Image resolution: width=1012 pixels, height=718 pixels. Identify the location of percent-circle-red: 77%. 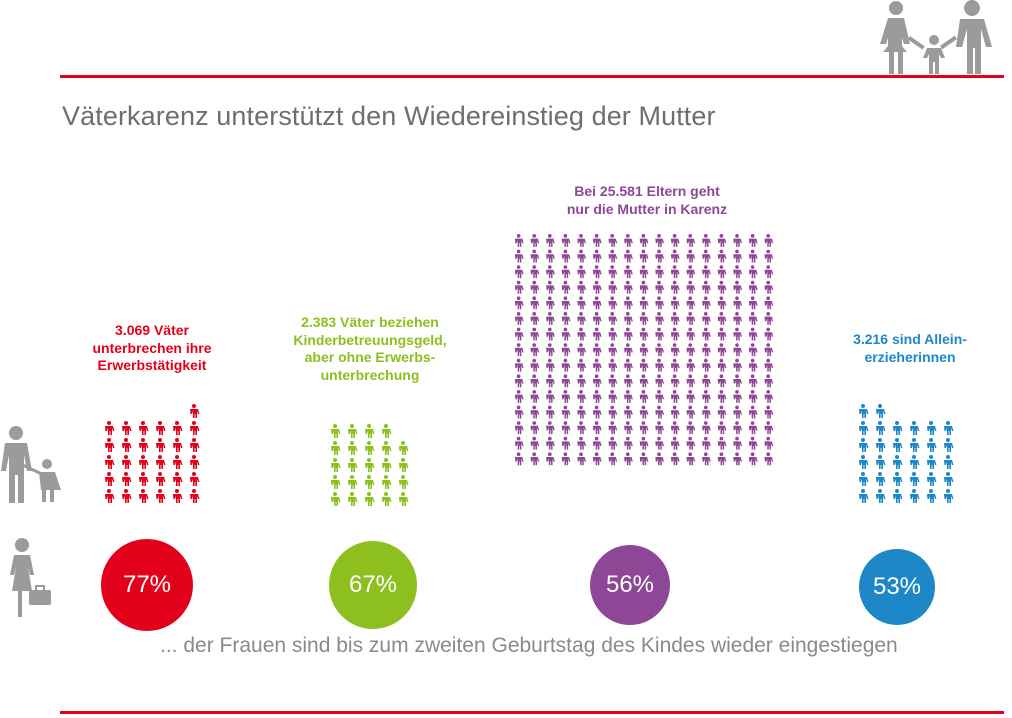
(147, 585).